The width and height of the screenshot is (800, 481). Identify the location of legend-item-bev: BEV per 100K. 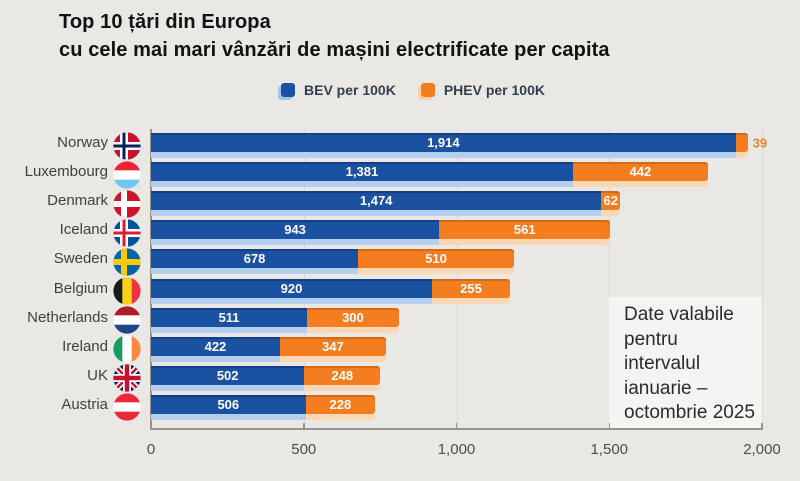
(337, 90).